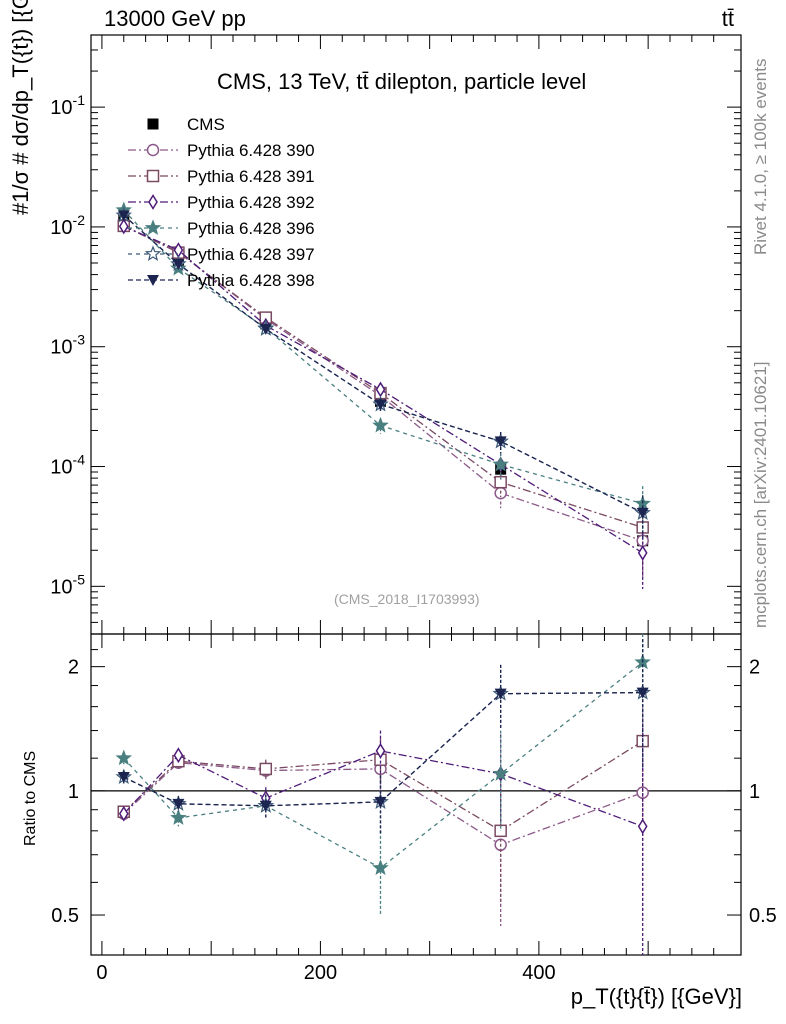 This screenshot has width=786, height=1024. I want to click on ratio-y-axis-label: Ratio to CMS, so click(30, 798).